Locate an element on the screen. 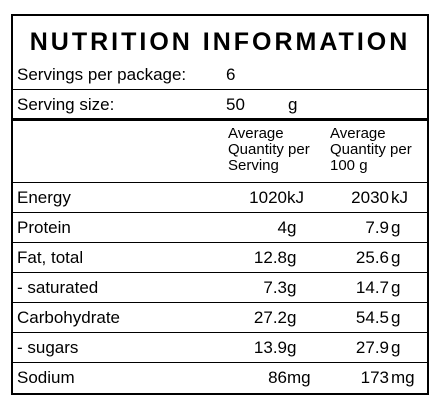  per-serving-value: 1020 is located at coordinates (268, 197).